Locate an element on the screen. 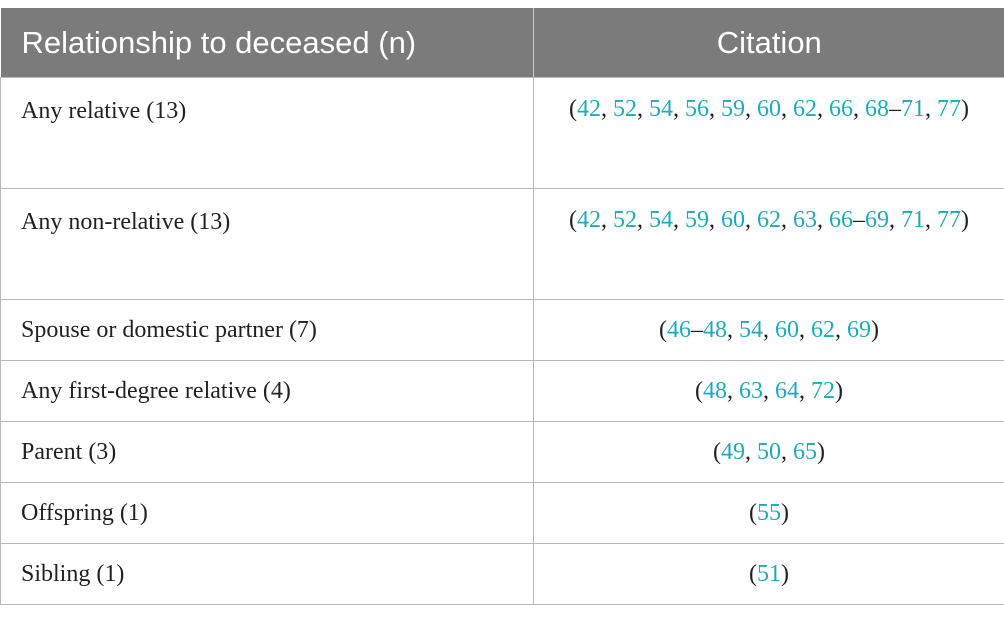 Image resolution: width=1004 pixels, height=625 pixels. citation-cell: (49, 50, 65) is located at coordinates (768, 452).